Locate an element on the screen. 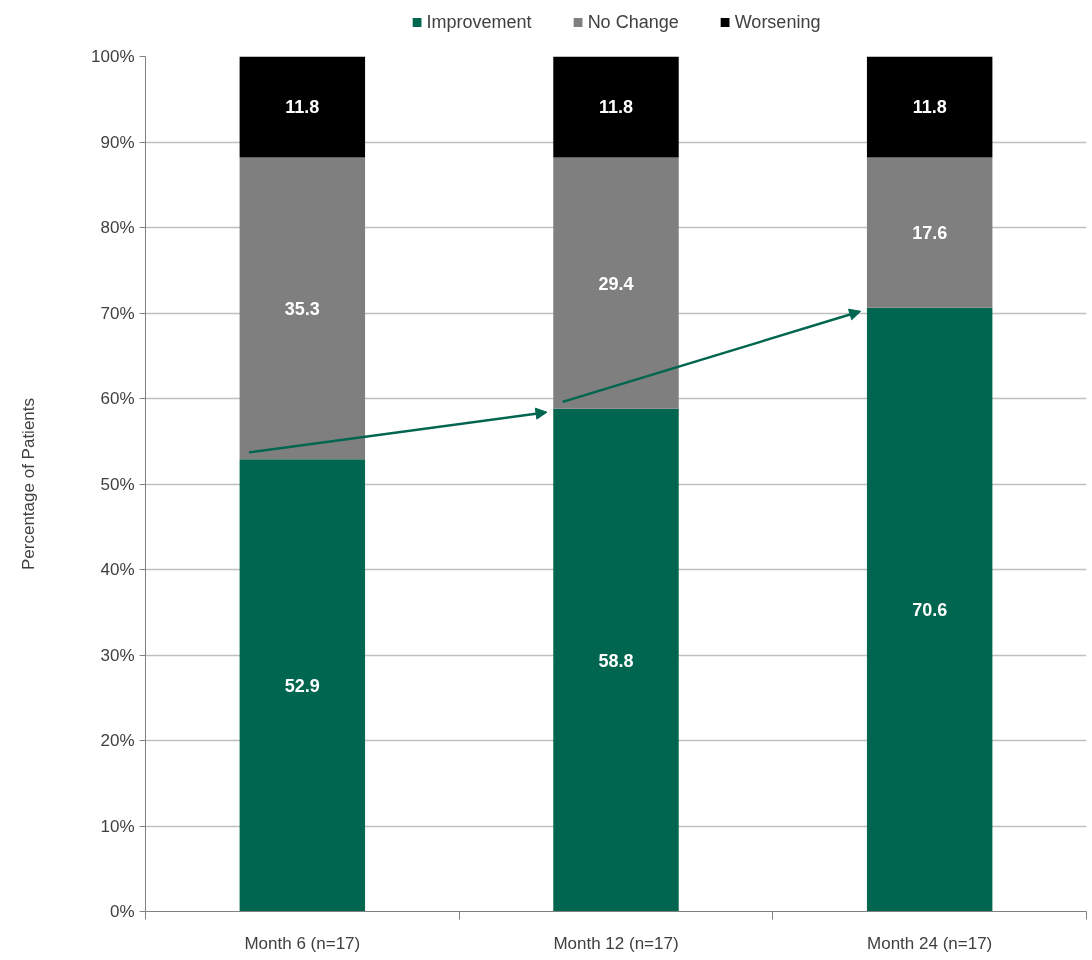 This screenshot has width=1092, height=960. data-label: 35.3 is located at coordinates (302, 308).